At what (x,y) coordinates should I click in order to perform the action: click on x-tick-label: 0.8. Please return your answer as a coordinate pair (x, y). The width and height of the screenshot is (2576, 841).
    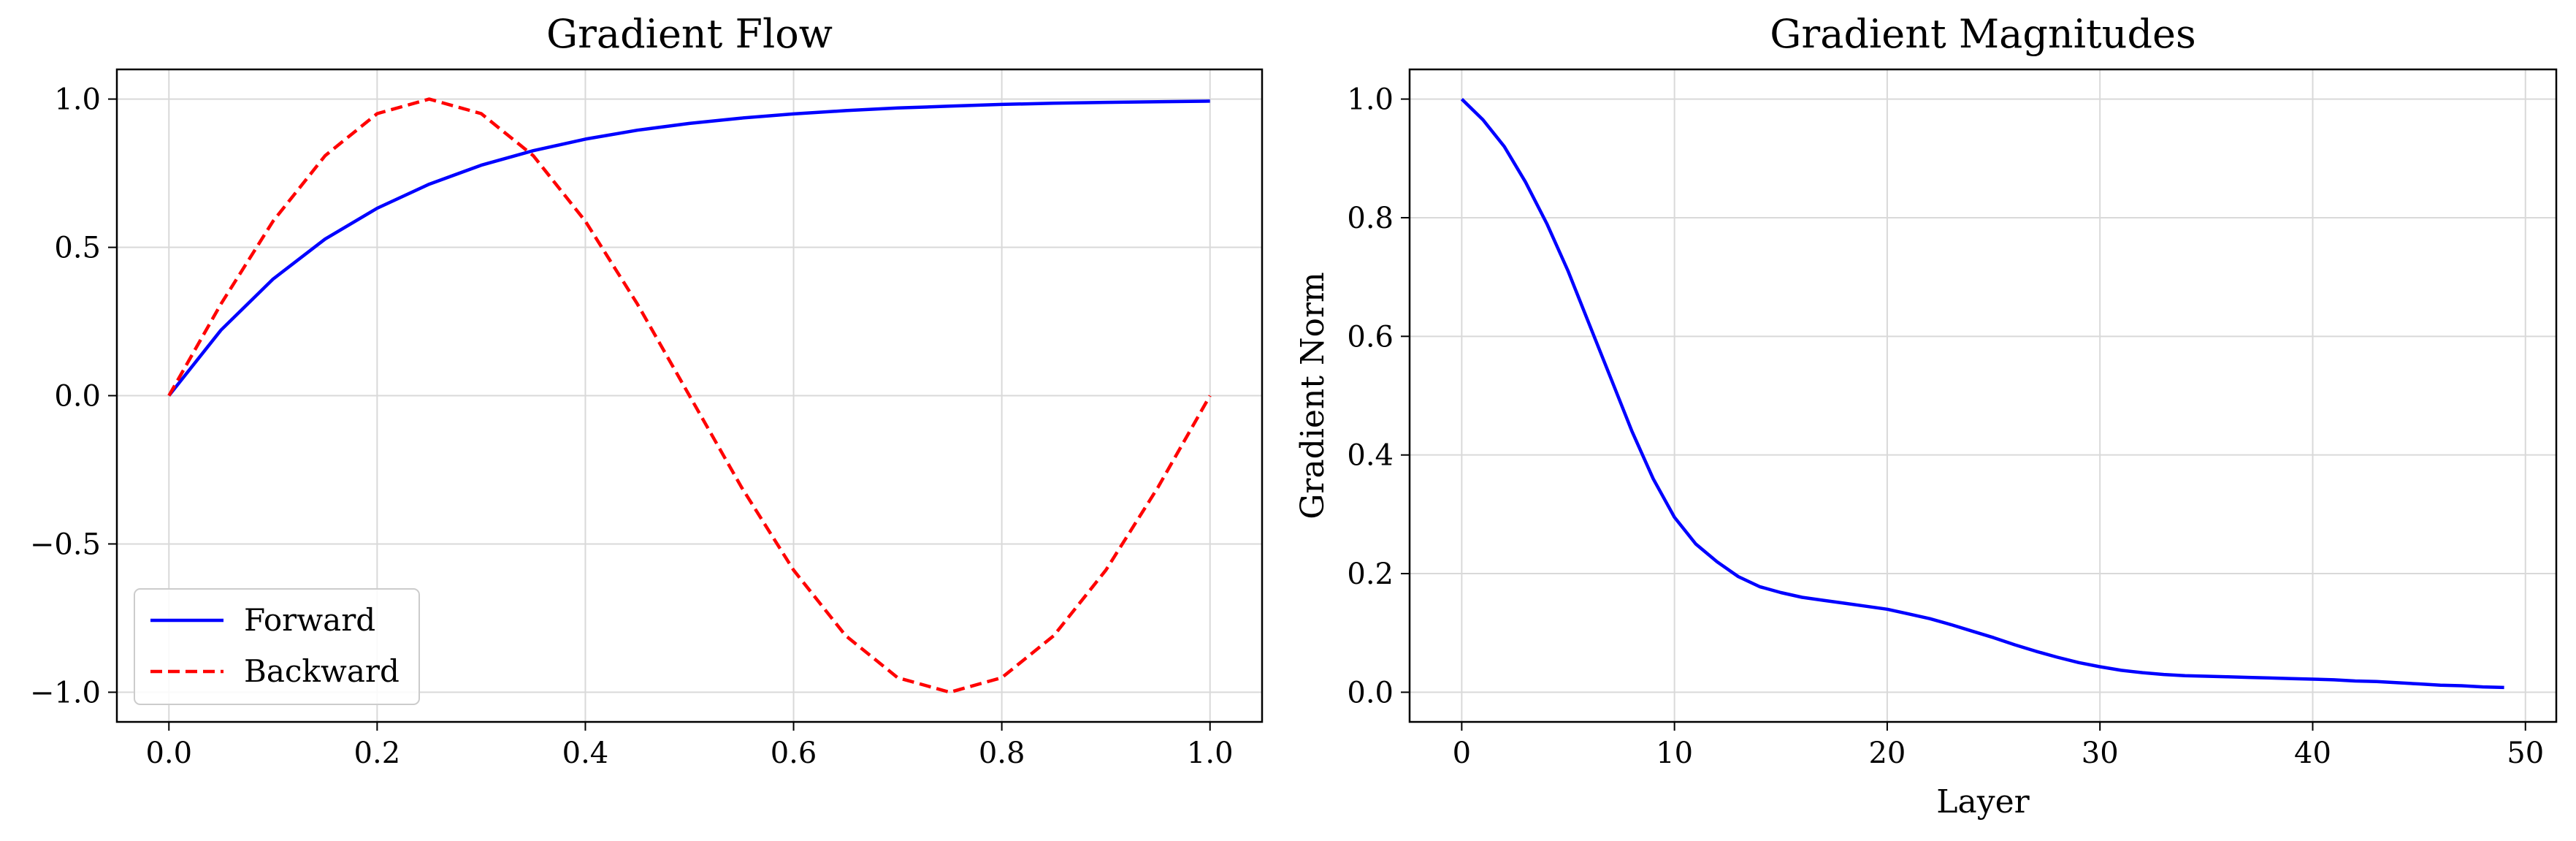
    Looking at the image, I should click on (1002, 753).